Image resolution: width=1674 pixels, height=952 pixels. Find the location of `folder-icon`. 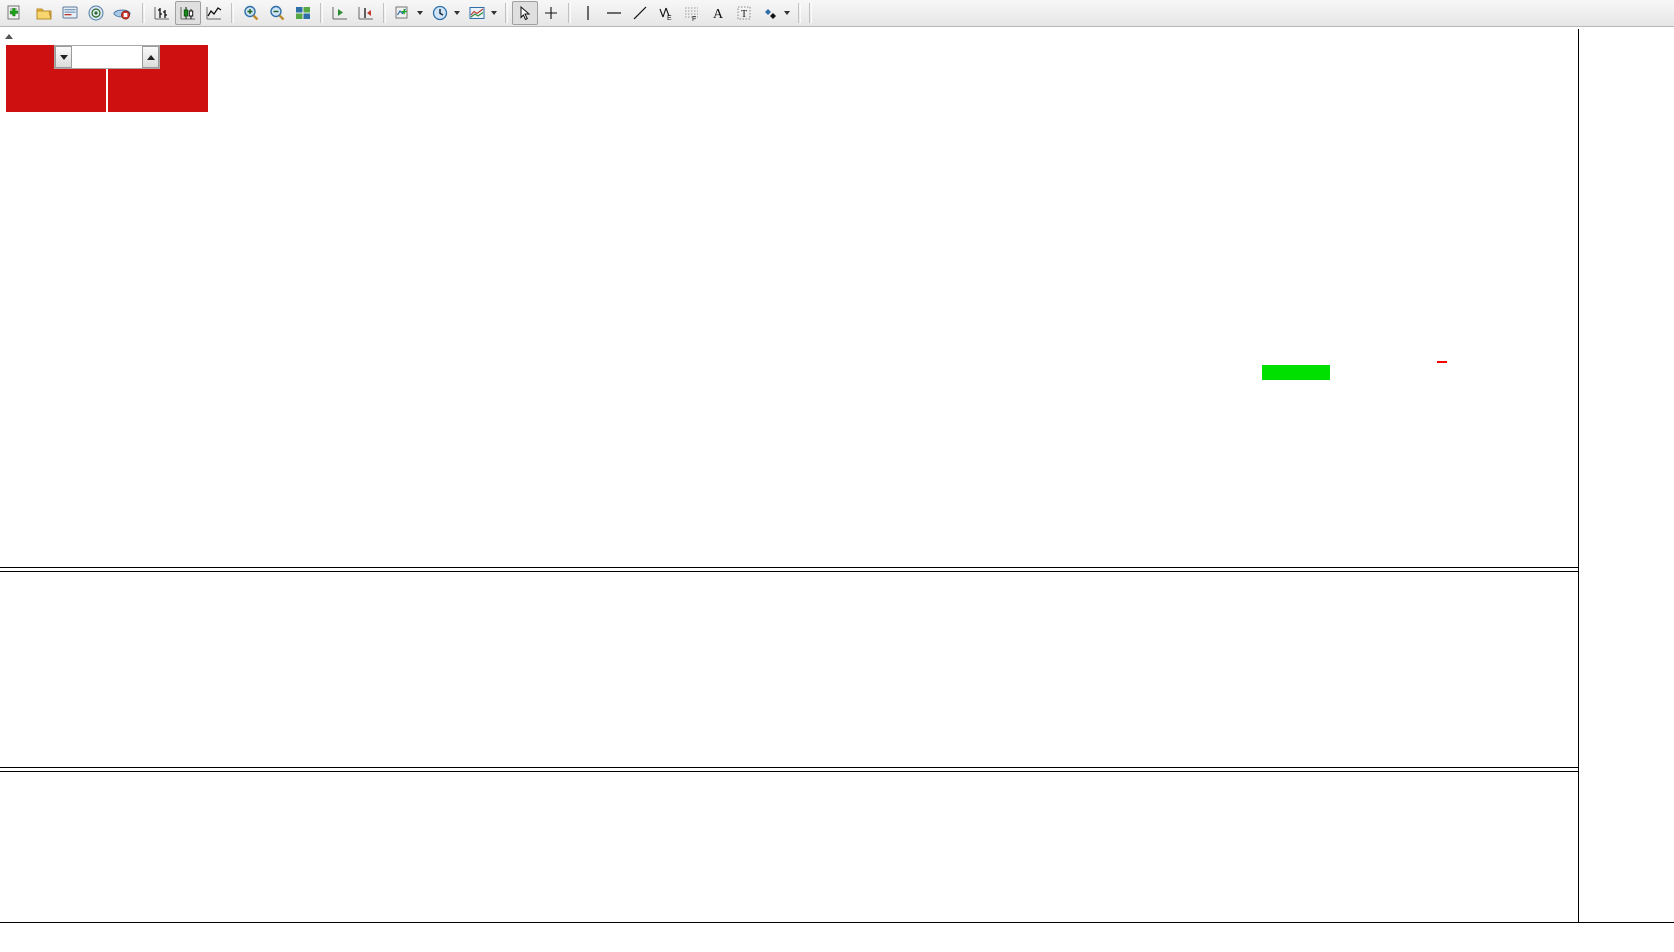

folder-icon is located at coordinates (44, 14).